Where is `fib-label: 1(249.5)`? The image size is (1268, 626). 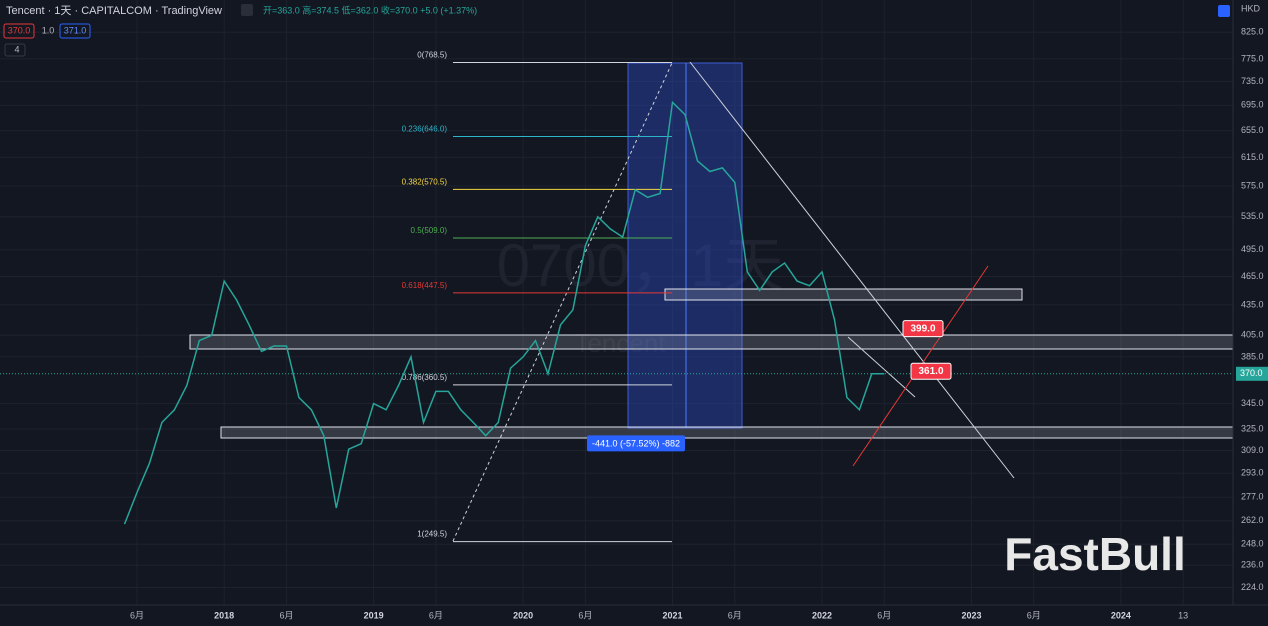
fib-label: 1(249.5) is located at coordinates (432, 534).